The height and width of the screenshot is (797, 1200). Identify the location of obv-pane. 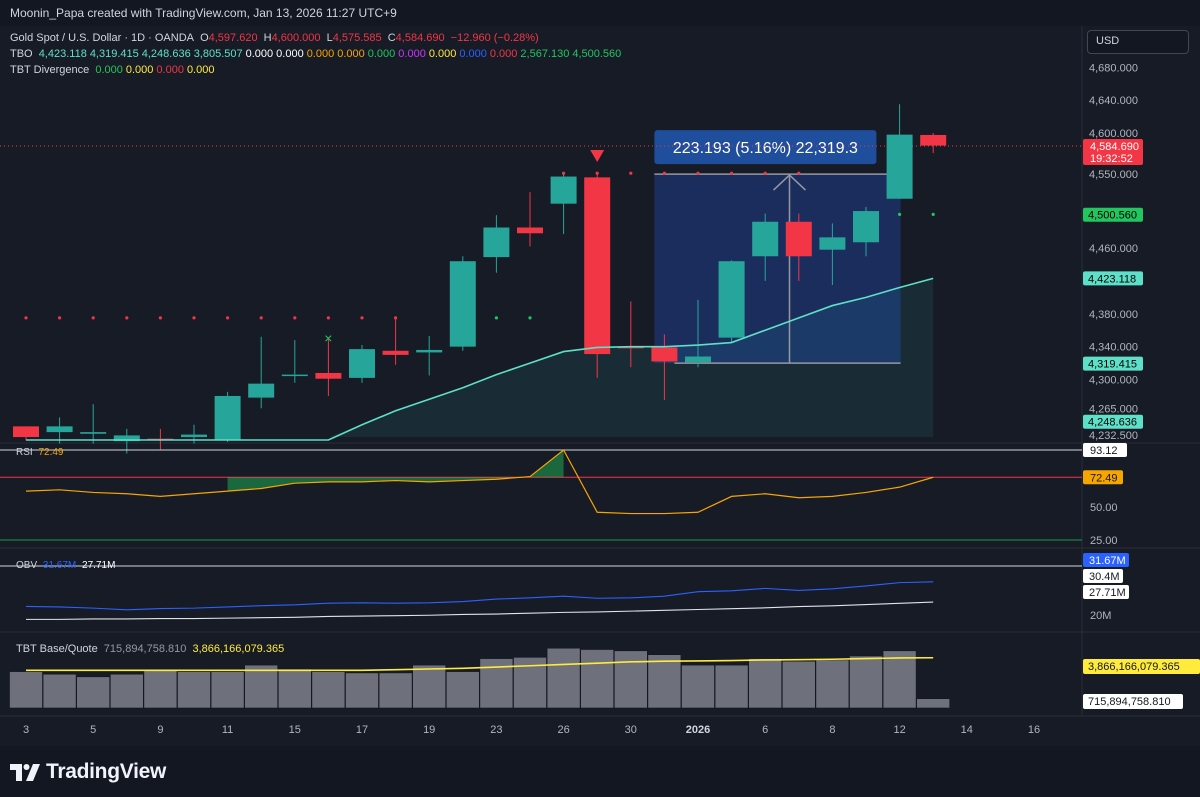
(541, 592).